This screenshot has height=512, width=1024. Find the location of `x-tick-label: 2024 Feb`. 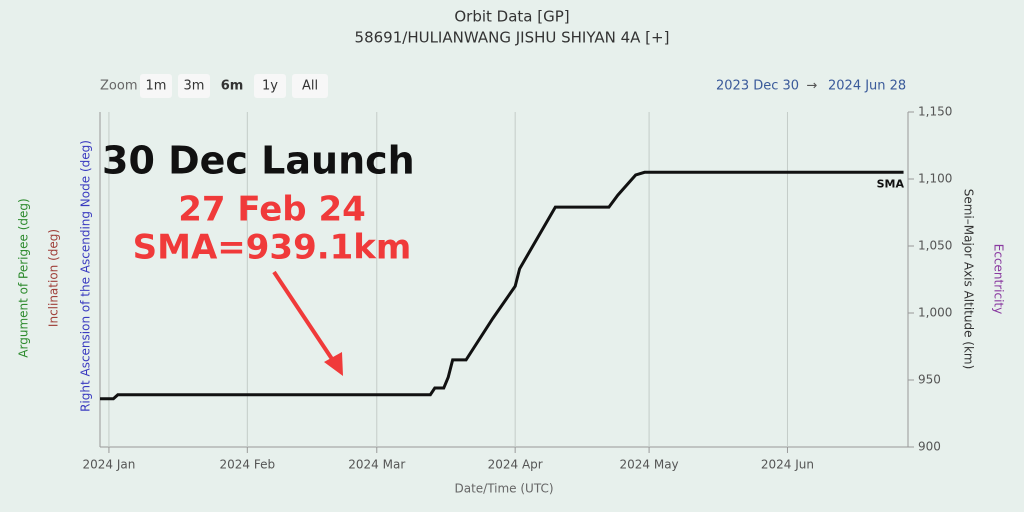

x-tick-label: 2024 Feb is located at coordinates (248, 465).